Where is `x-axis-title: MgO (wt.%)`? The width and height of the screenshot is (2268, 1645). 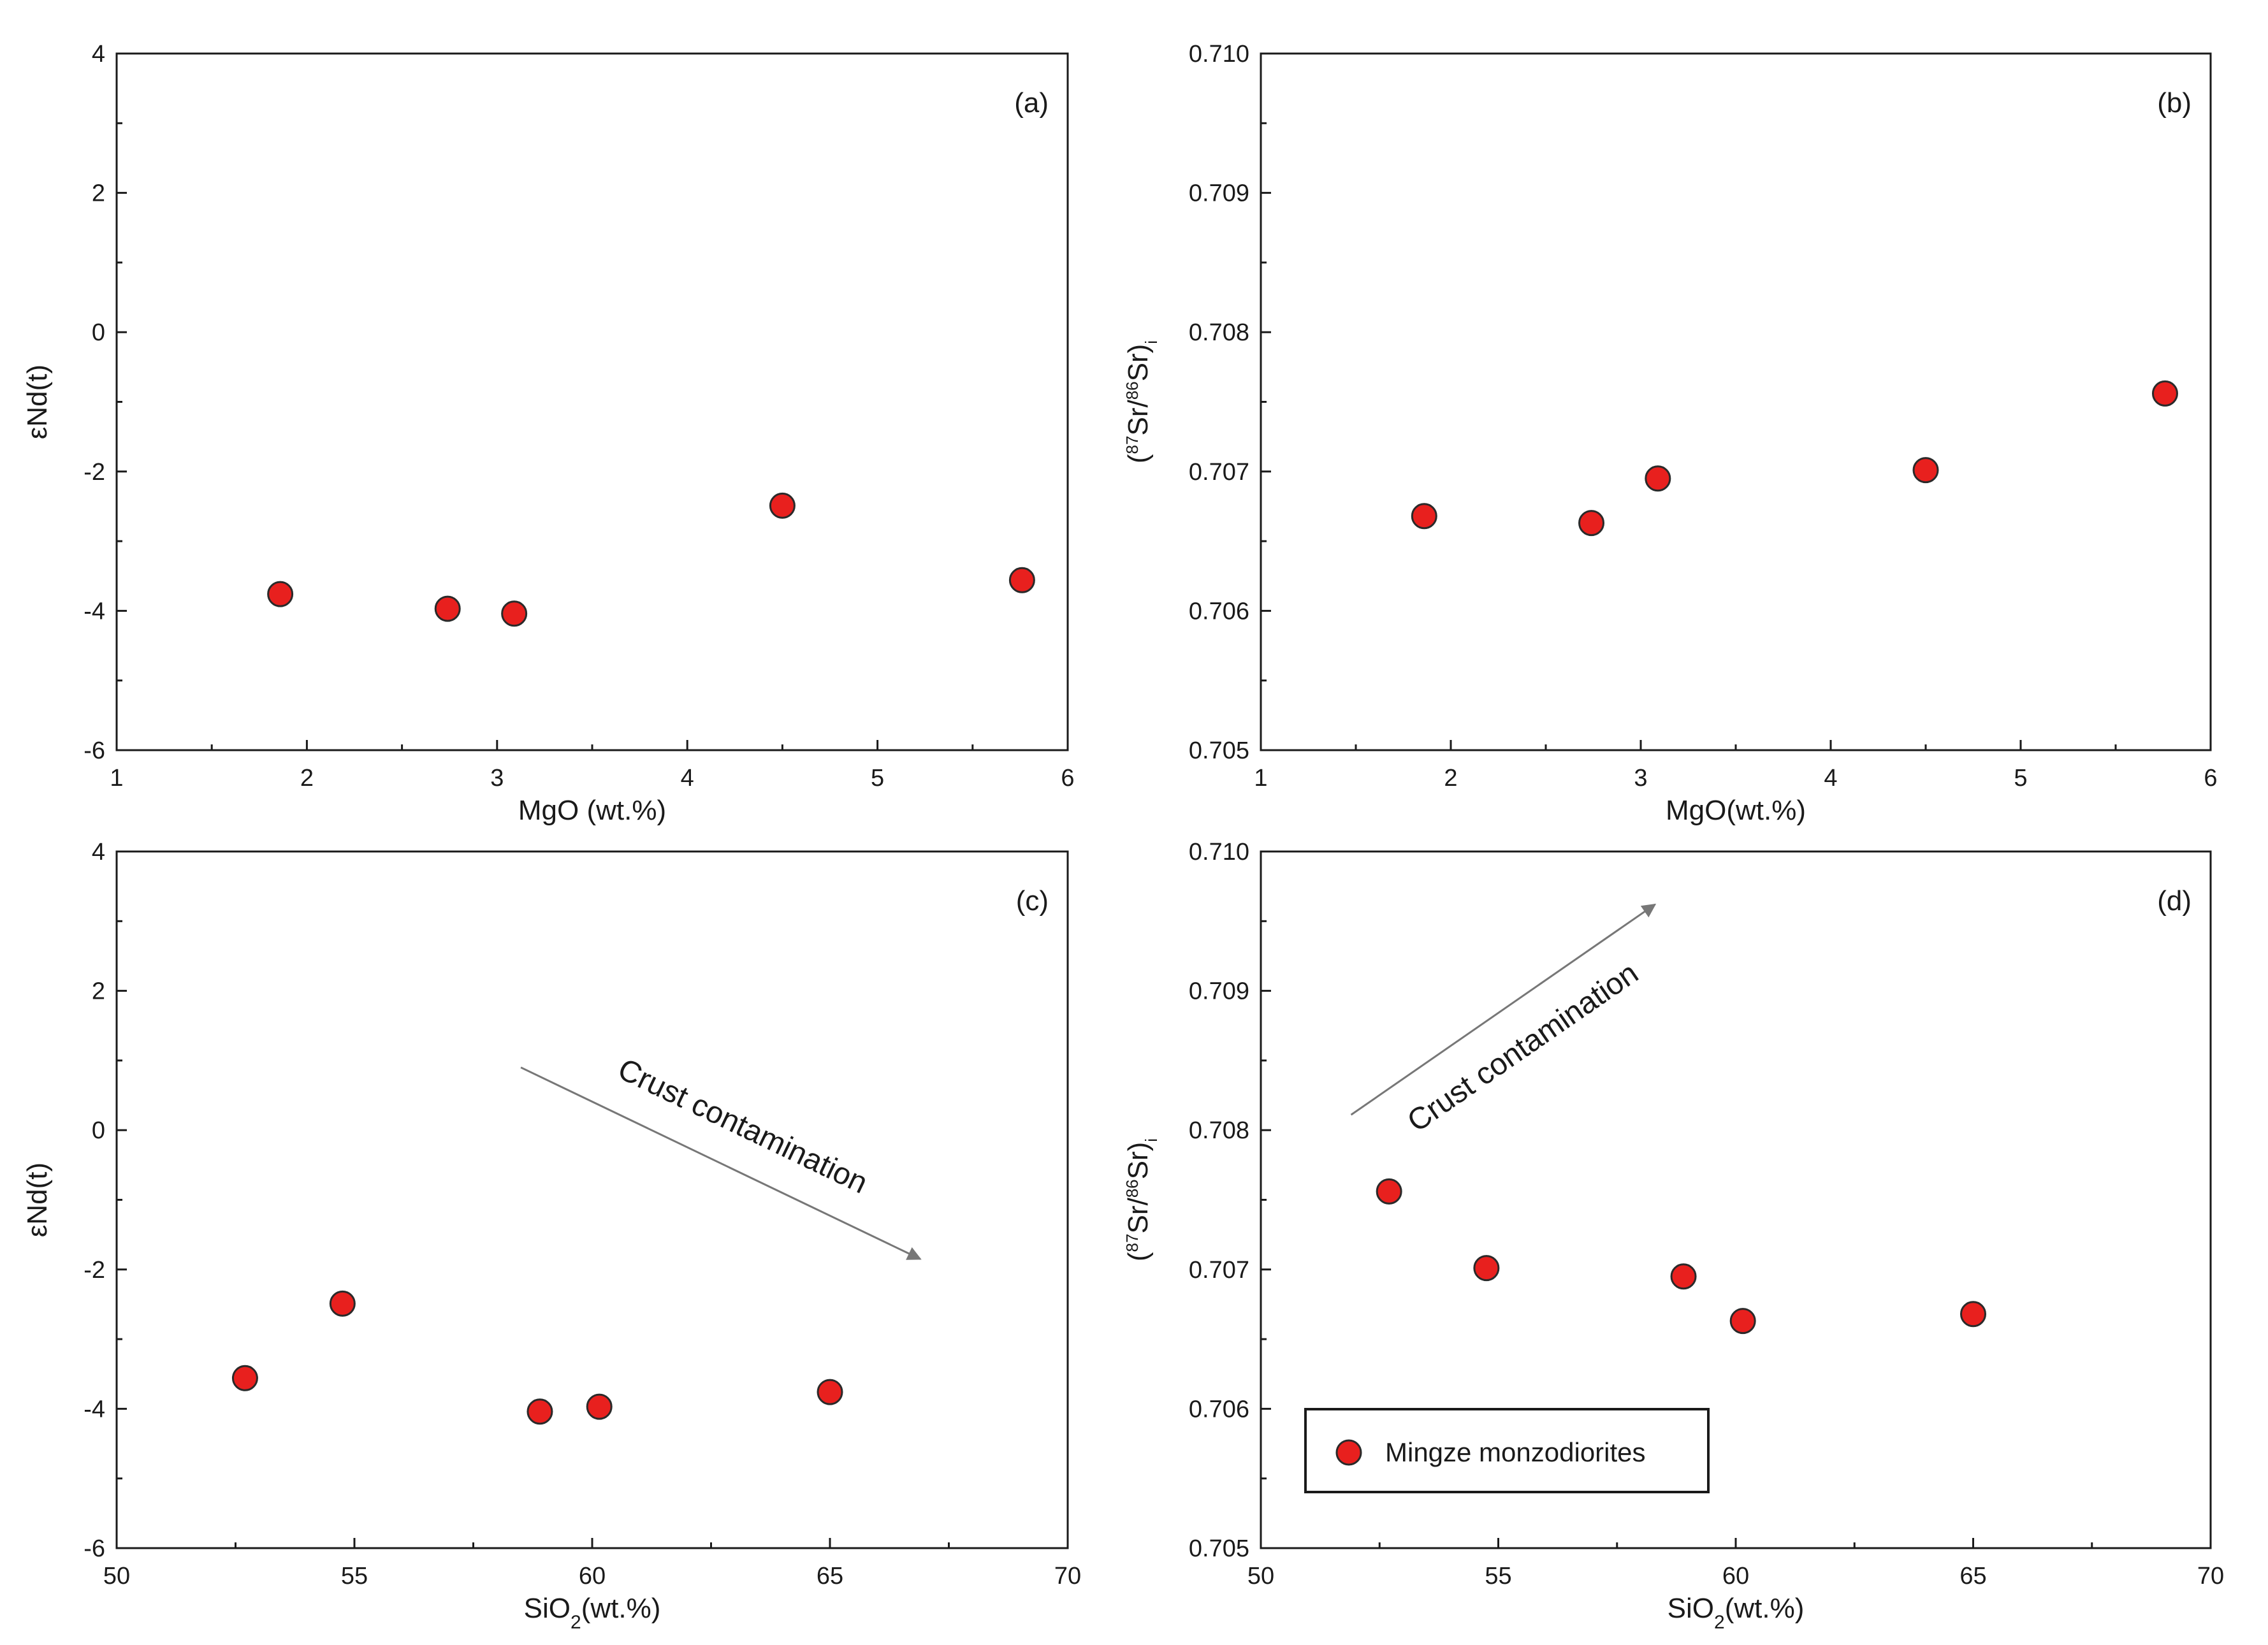
x-axis-title: MgO (wt.%) is located at coordinates (592, 810).